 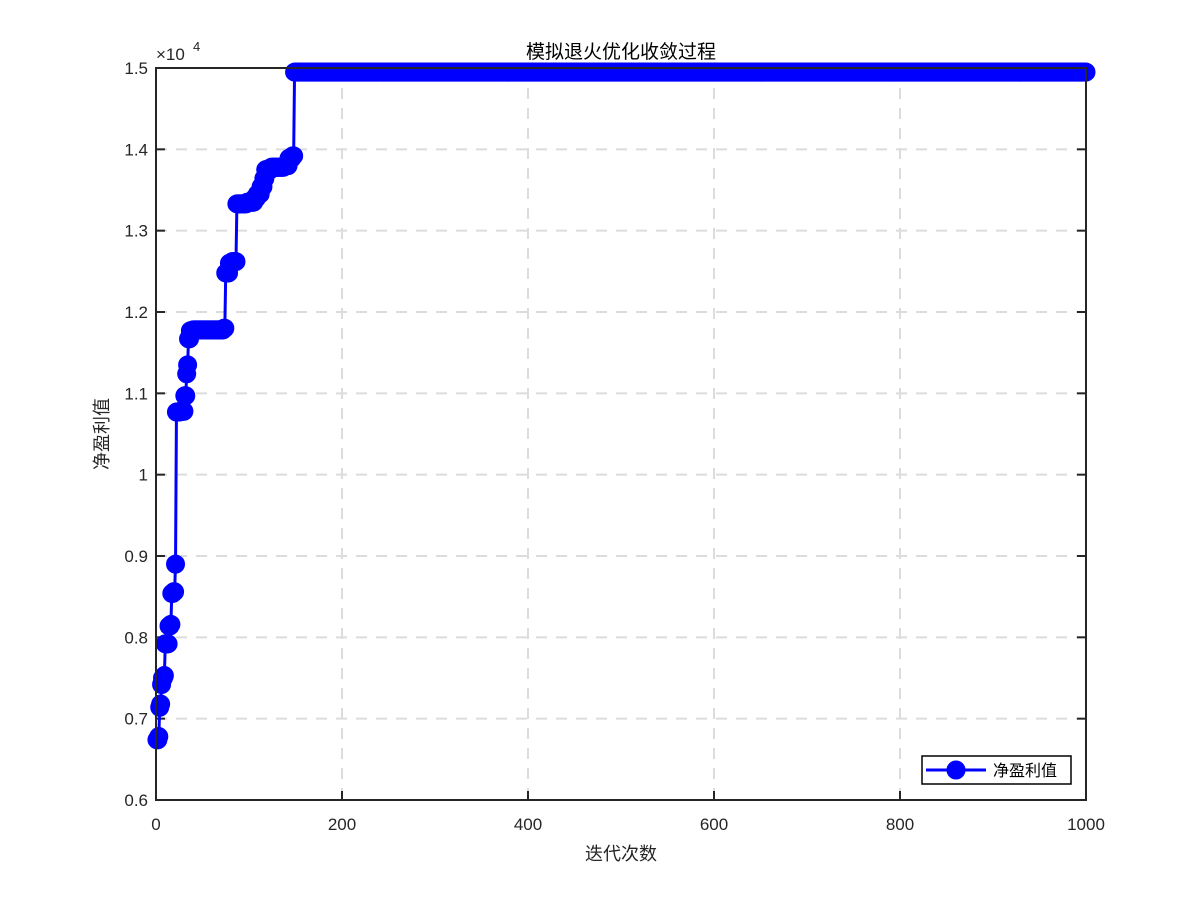 What do you see at coordinates (136, 800) in the screenshot?
I see `y-tick-label: 0.6` at bounding box center [136, 800].